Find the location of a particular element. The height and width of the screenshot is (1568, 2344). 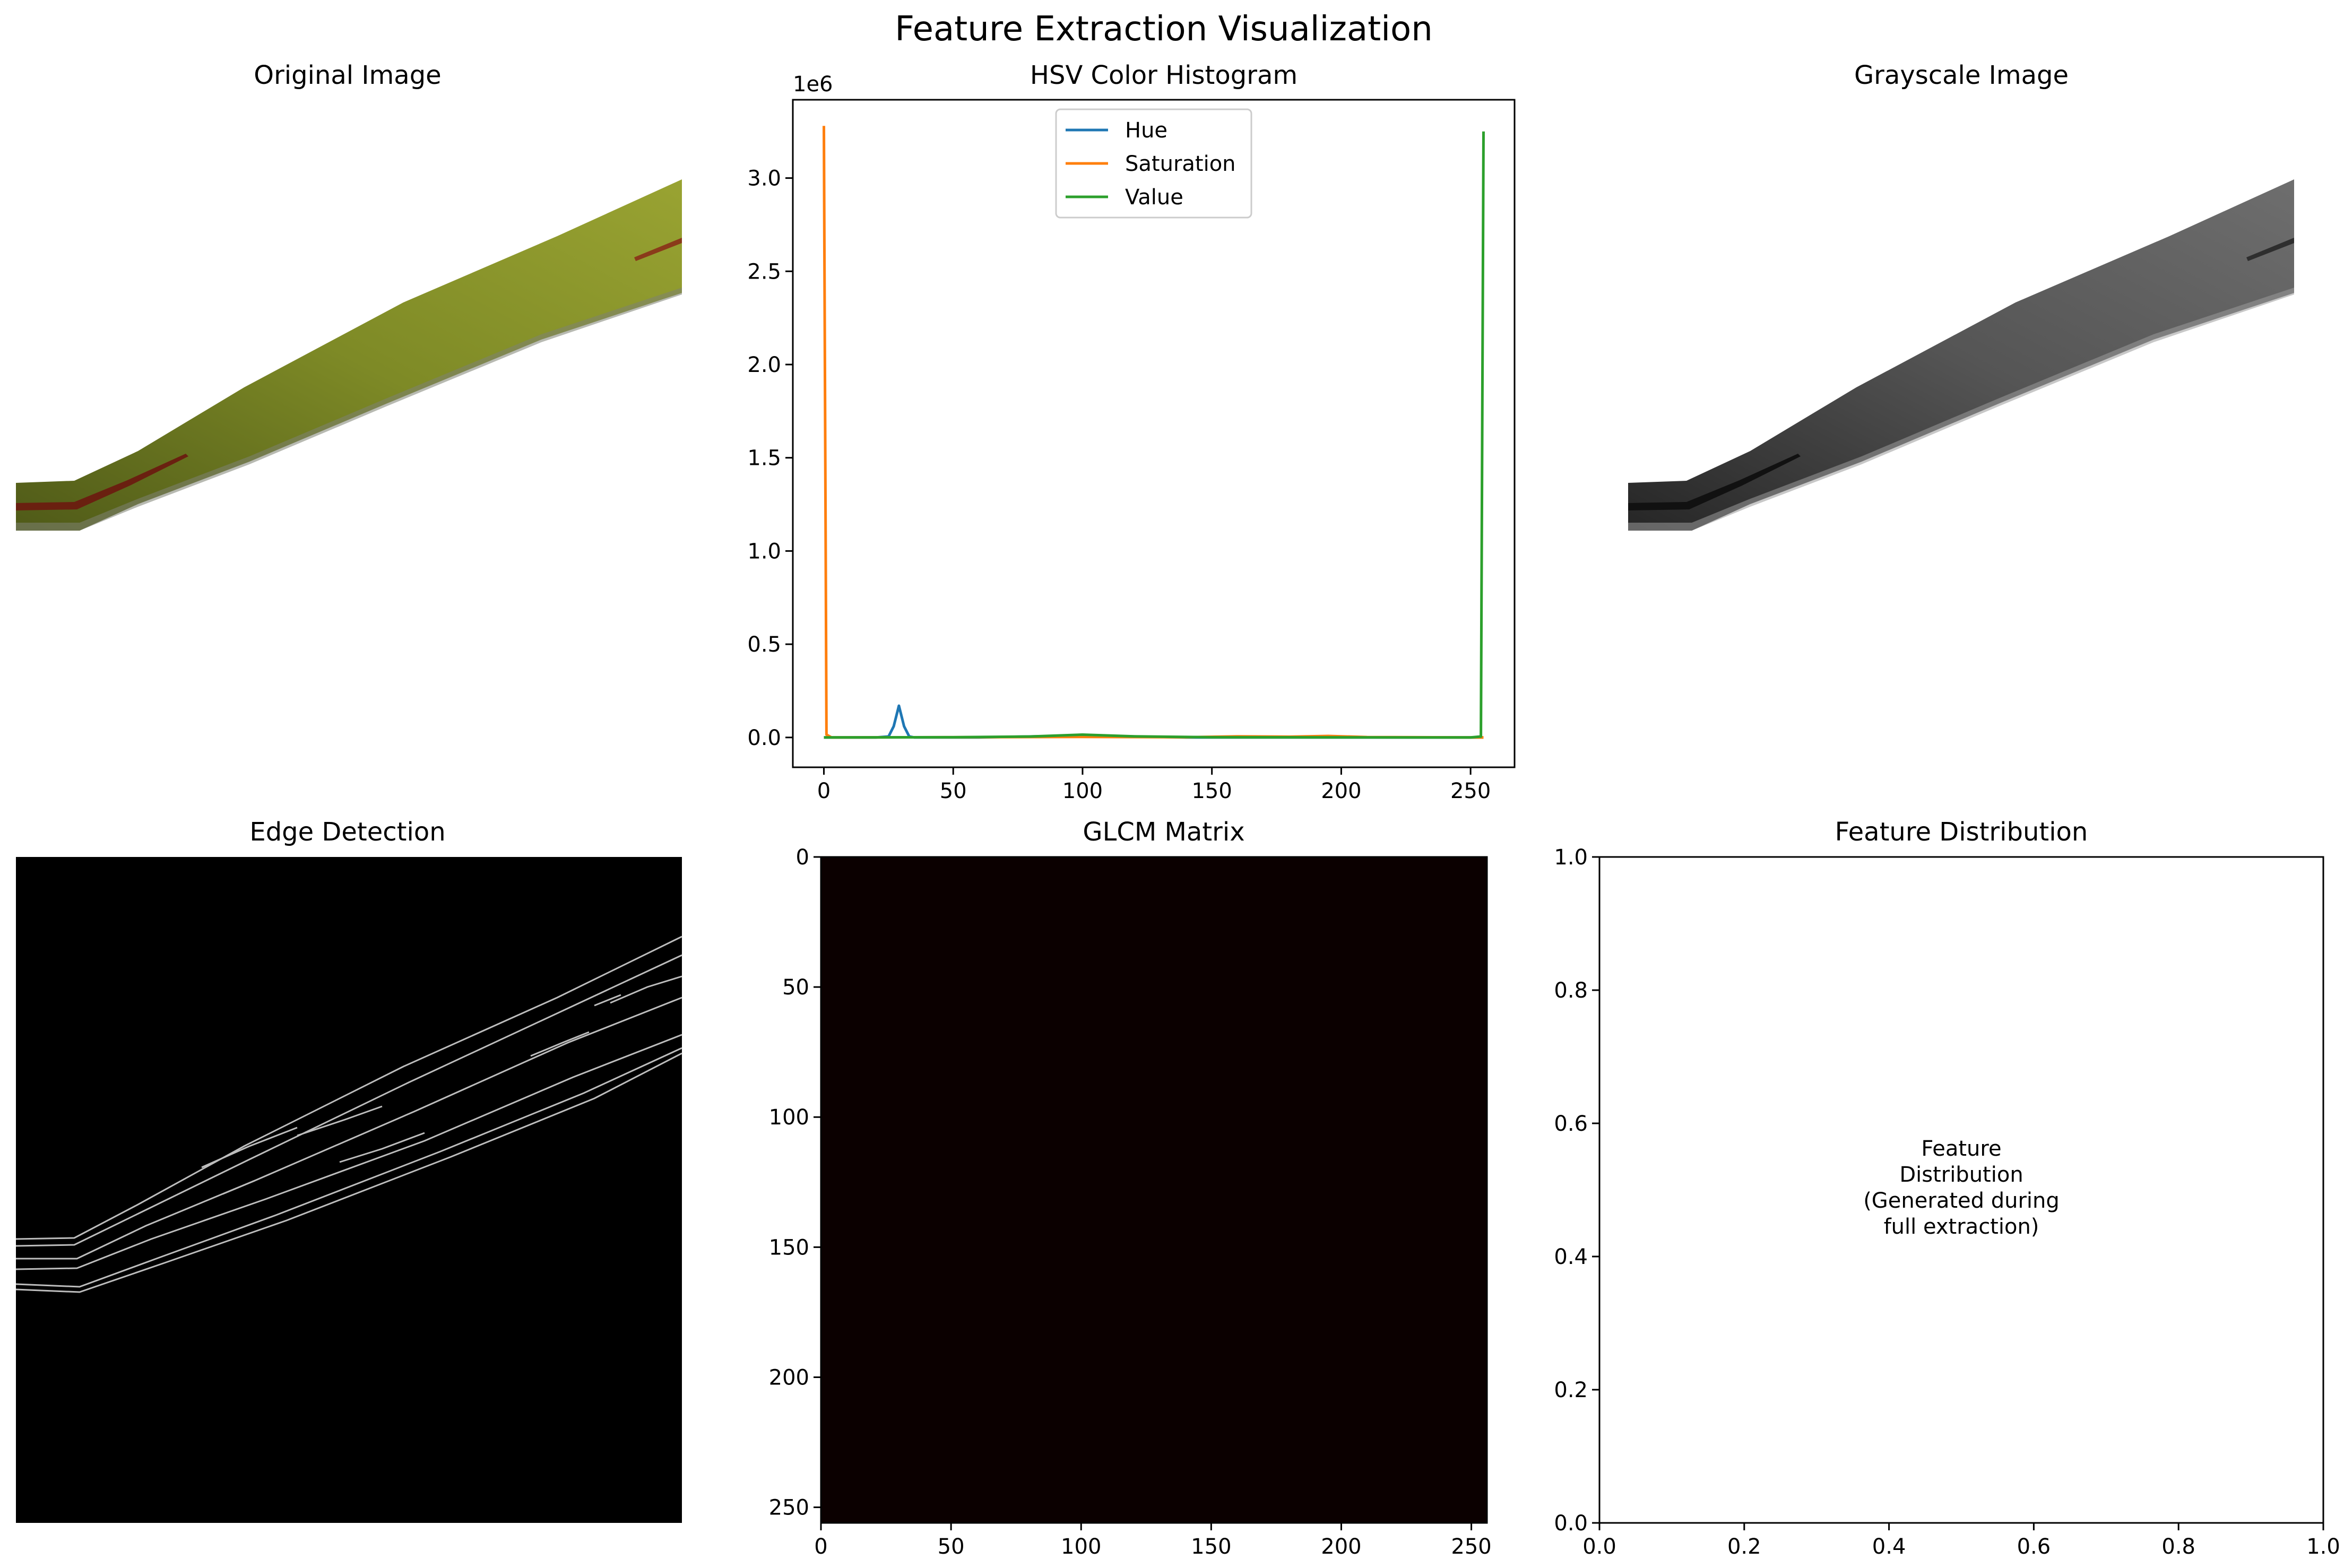

distribution-axes-frame is located at coordinates (1961, 1190).